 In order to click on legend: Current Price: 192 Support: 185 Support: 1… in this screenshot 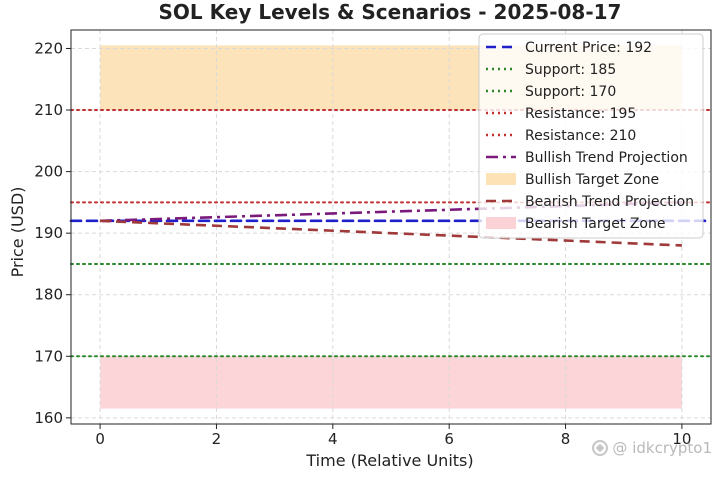, I will do `click(591, 136)`.